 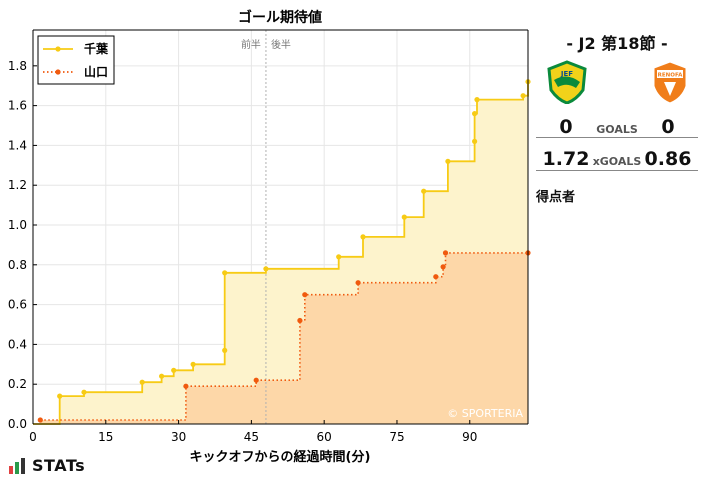 I want to click on y-tick-label: 1.4, so click(x=17, y=145).